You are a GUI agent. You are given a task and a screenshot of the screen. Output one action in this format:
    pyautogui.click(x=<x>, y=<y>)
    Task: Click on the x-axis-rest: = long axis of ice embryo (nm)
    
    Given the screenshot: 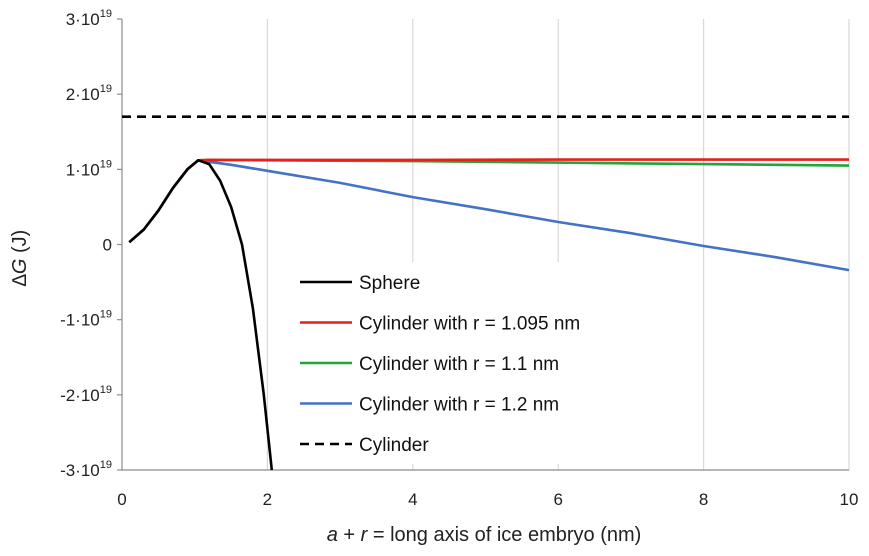 What is the action you would take?
    pyautogui.click(x=504, y=535)
    